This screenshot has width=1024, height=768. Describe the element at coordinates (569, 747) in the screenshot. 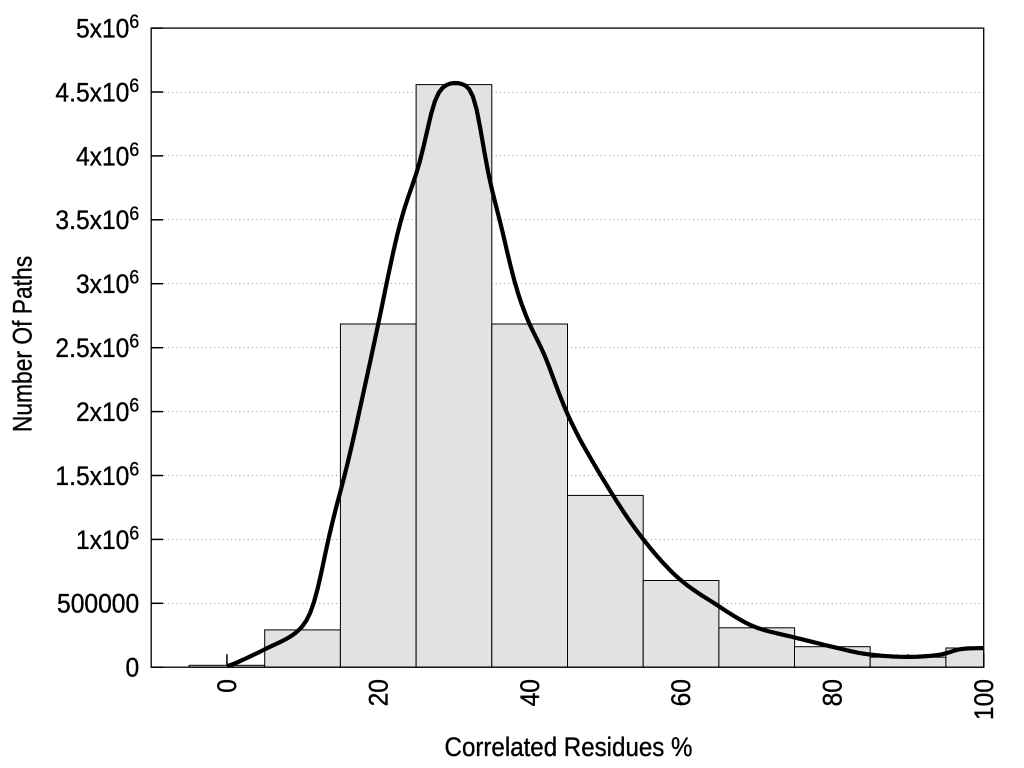

I see `svg-text: Correlated Residues %` at that location.